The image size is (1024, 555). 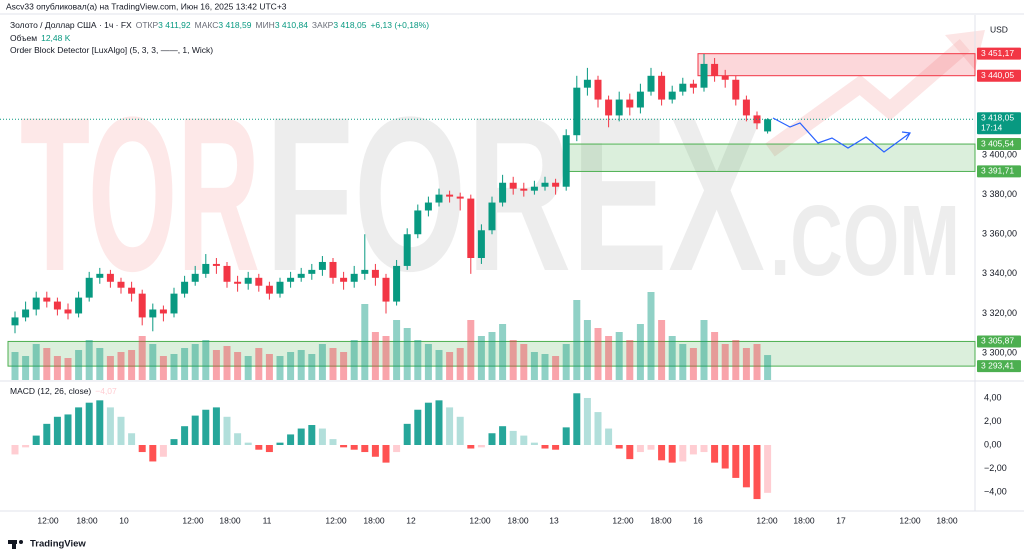 I want to click on y-tick-label: 3 380,00, so click(x=999, y=194).